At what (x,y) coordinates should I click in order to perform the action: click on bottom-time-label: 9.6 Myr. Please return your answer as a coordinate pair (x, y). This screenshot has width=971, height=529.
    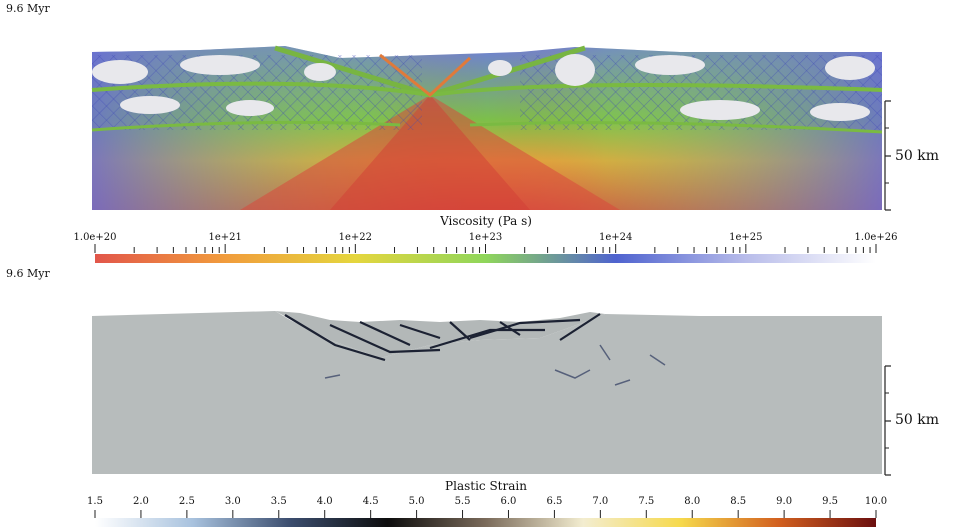
    Looking at the image, I should click on (28, 273).